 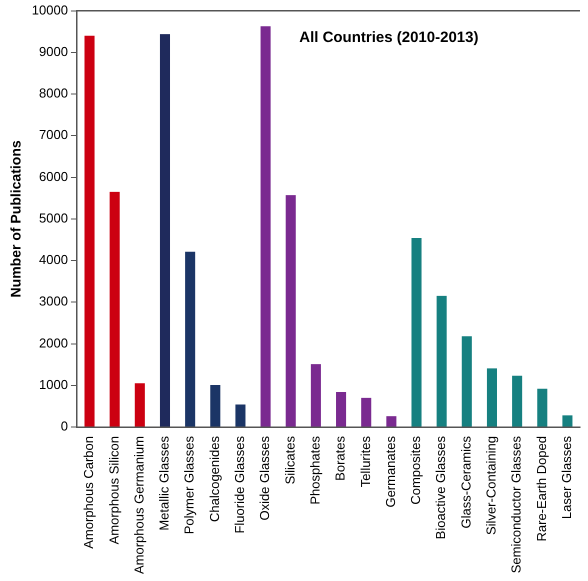 What do you see at coordinates (264, 478) in the screenshot?
I see `x-tick-label: Oxide Glasses` at bounding box center [264, 478].